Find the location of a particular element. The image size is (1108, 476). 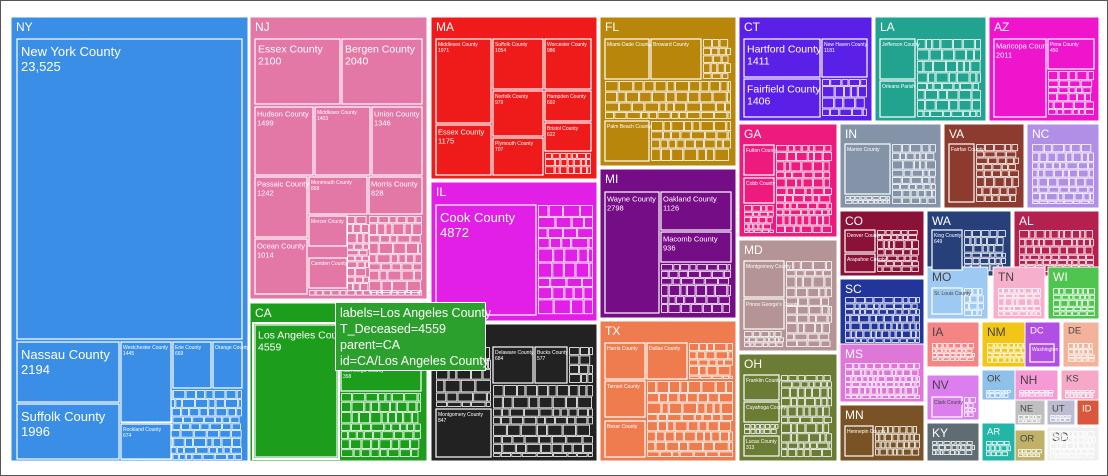

county-label: Mercer County is located at coordinates (327, 222).